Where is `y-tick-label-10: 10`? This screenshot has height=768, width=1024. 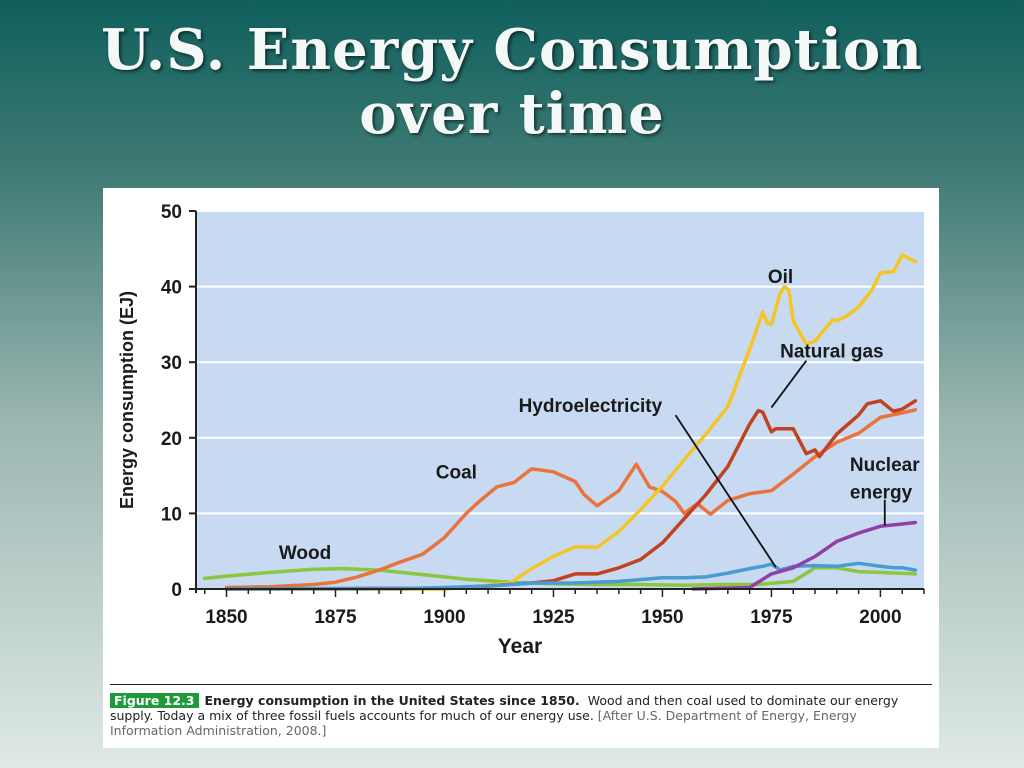
y-tick-label-10: 10 is located at coordinates (171, 514).